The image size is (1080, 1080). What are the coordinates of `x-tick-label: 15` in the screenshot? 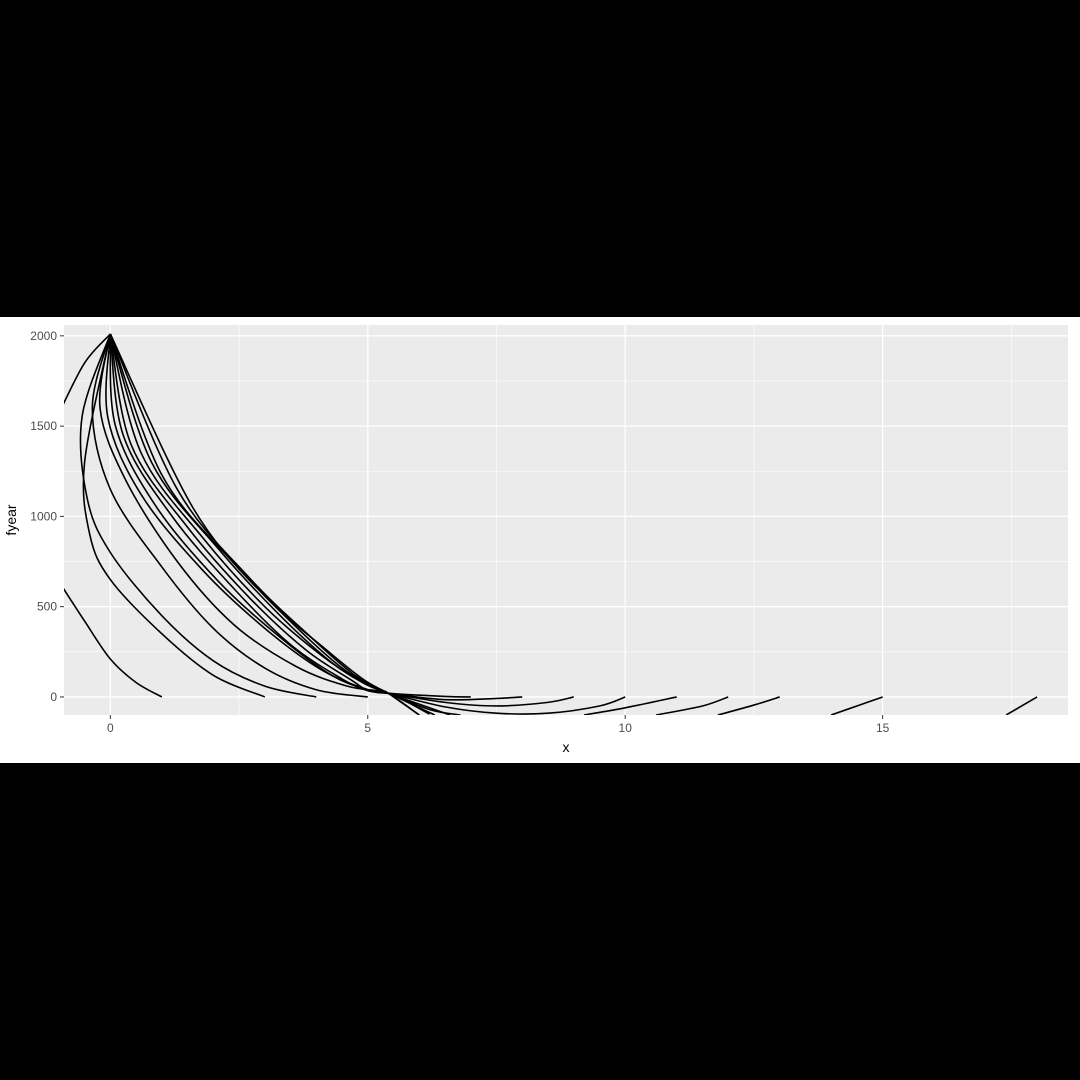 It's located at (883, 728).